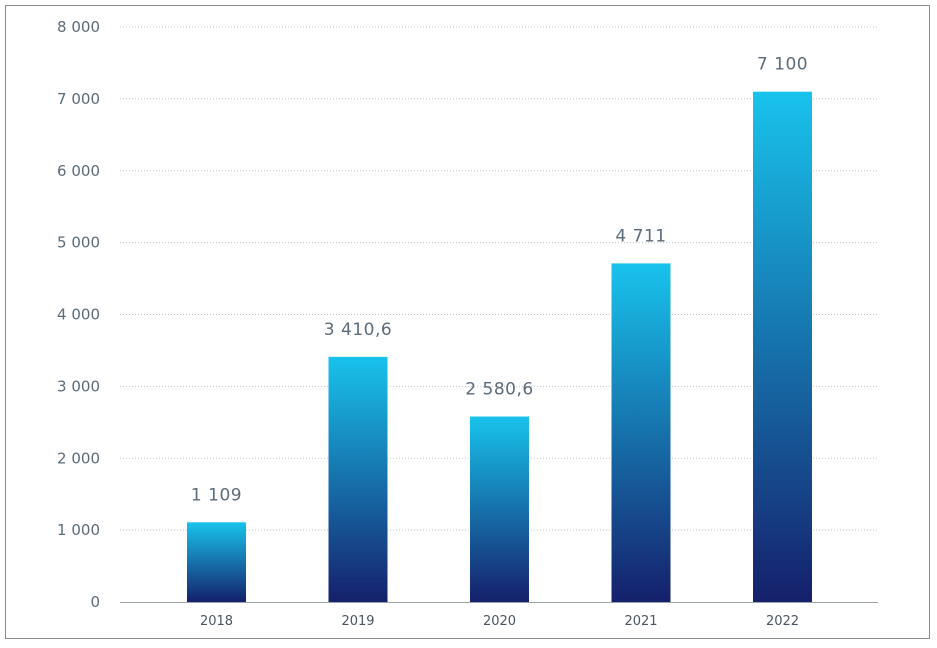  I want to click on data-label-2020: 2 580,6, so click(499, 390).